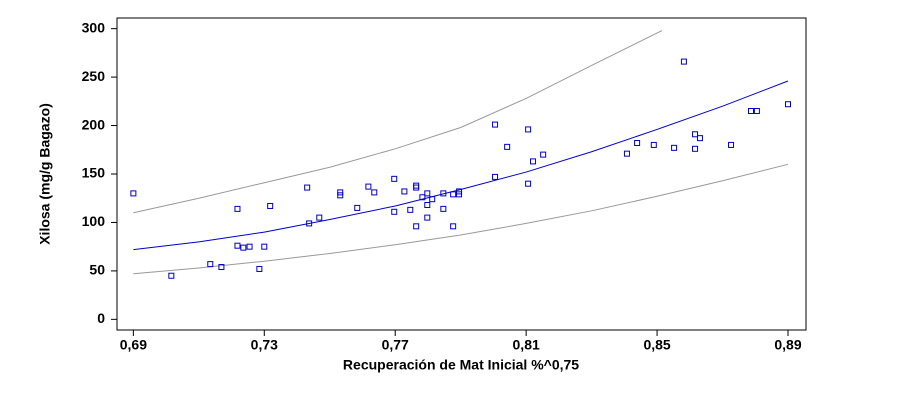  What do you see at coordinates (264, 345) in the screenshot?
I see `x-tick-label: 0,73` at bounding box center [264, 345].